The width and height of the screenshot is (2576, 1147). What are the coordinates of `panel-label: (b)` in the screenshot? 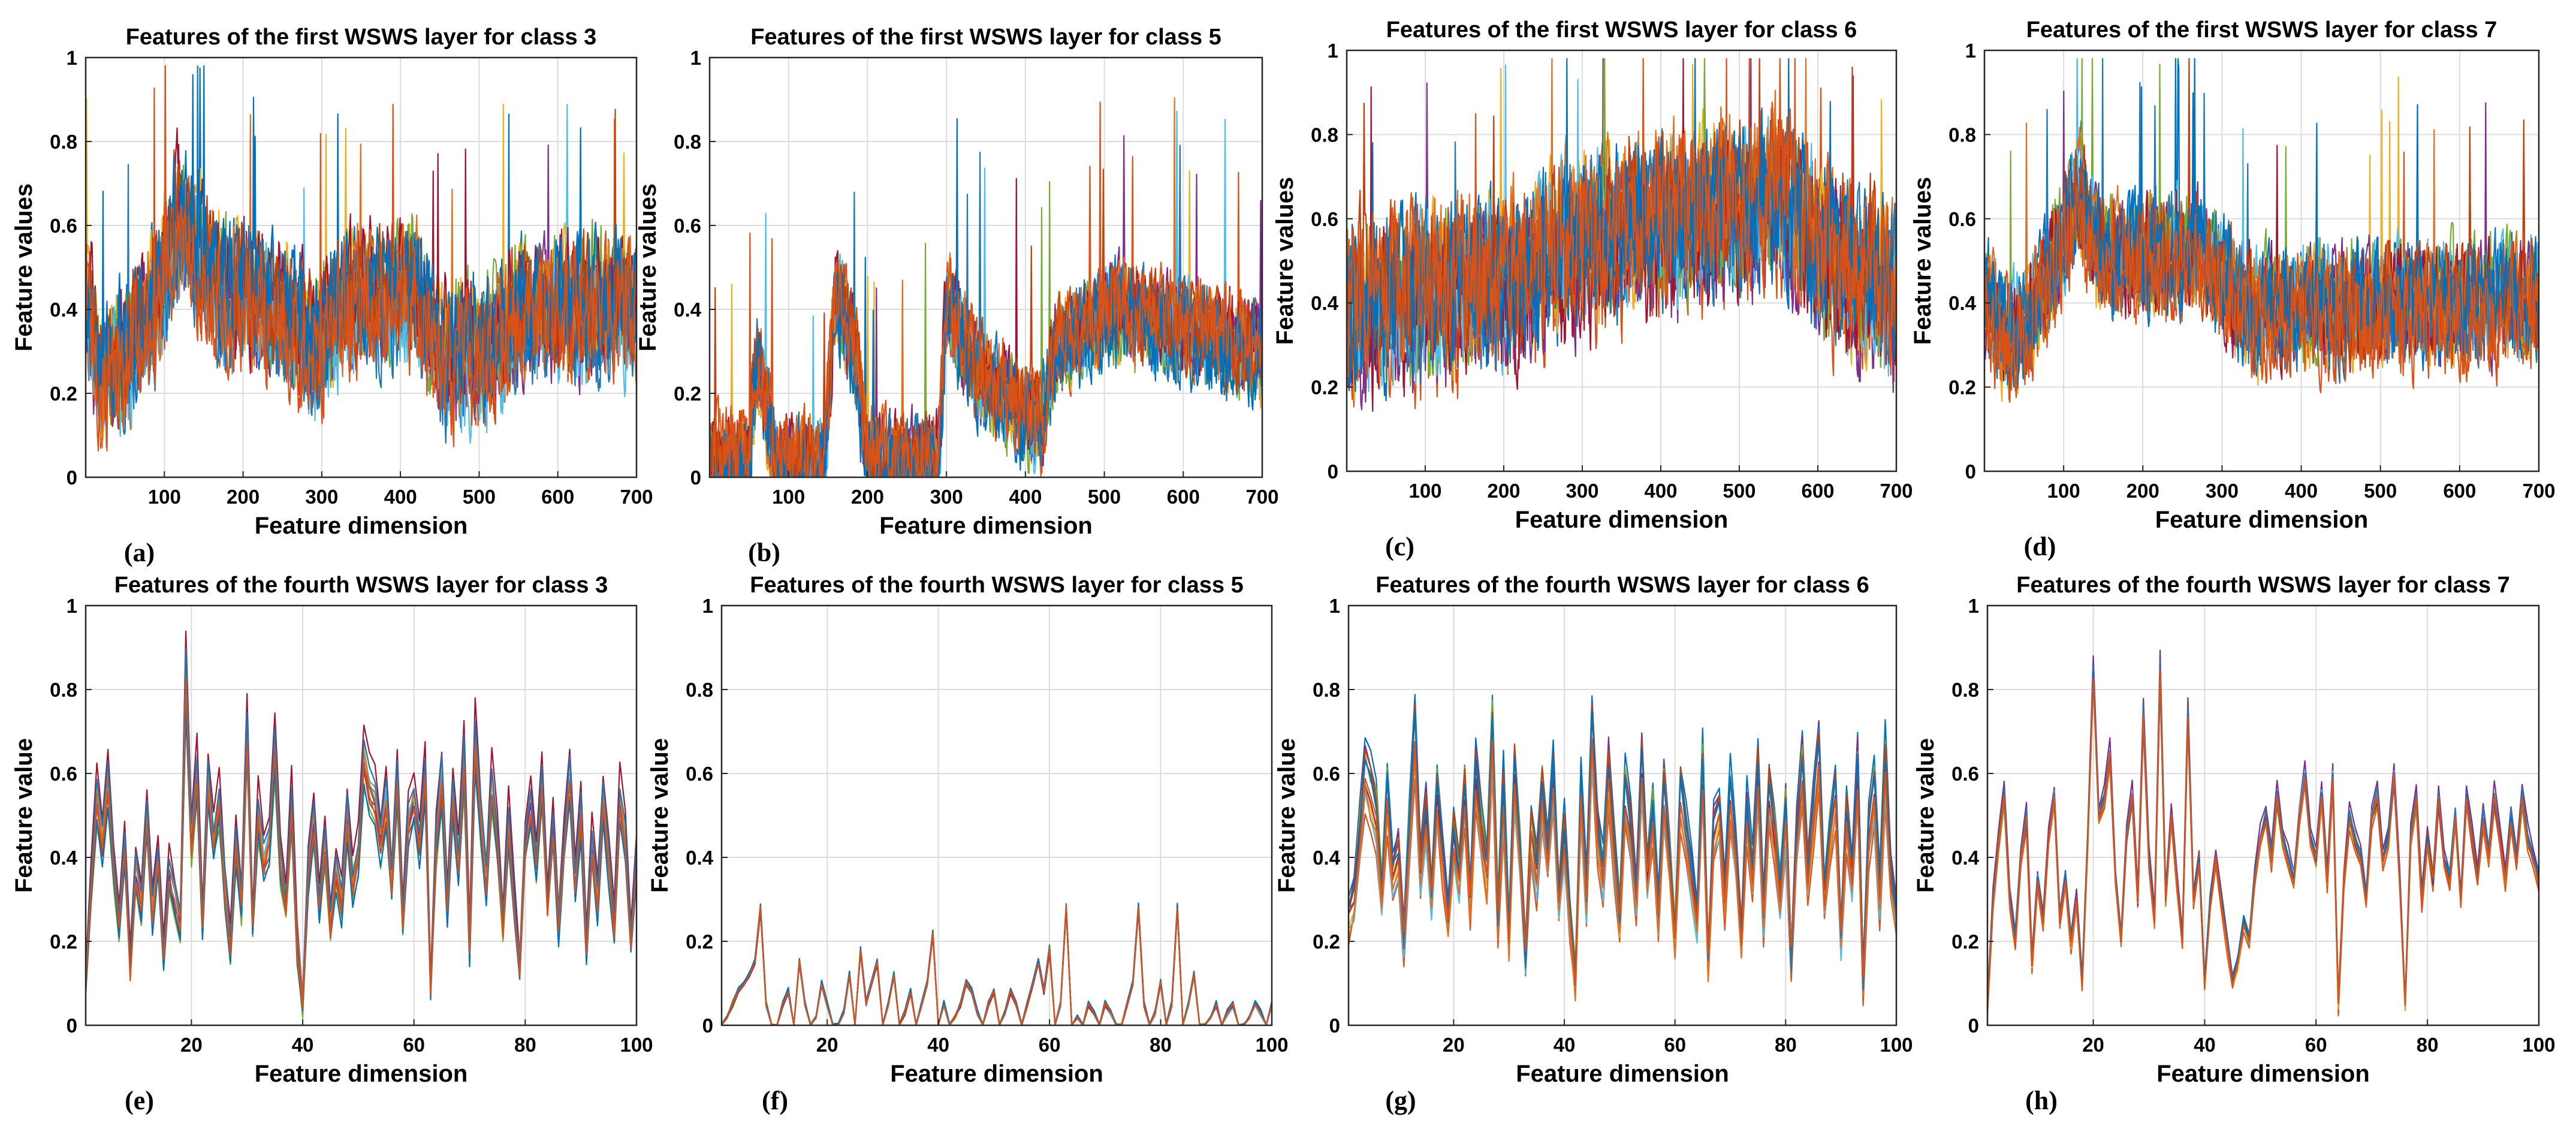 It's located at (764, 552).